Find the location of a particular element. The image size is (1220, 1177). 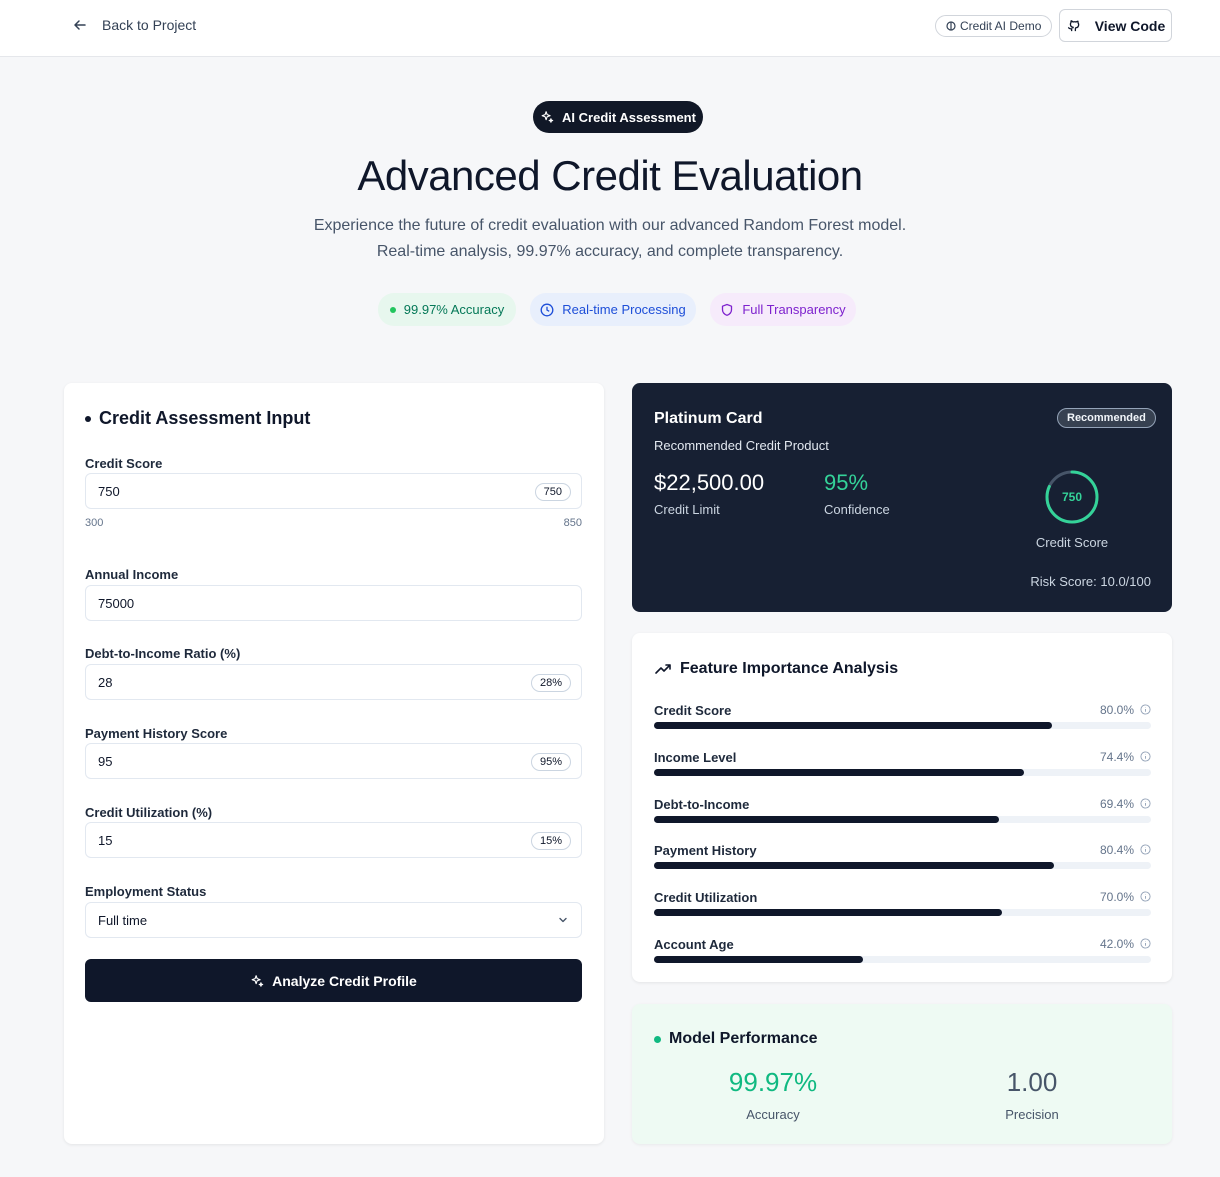

status-dot-icon is located at coordinates (657, 1039).